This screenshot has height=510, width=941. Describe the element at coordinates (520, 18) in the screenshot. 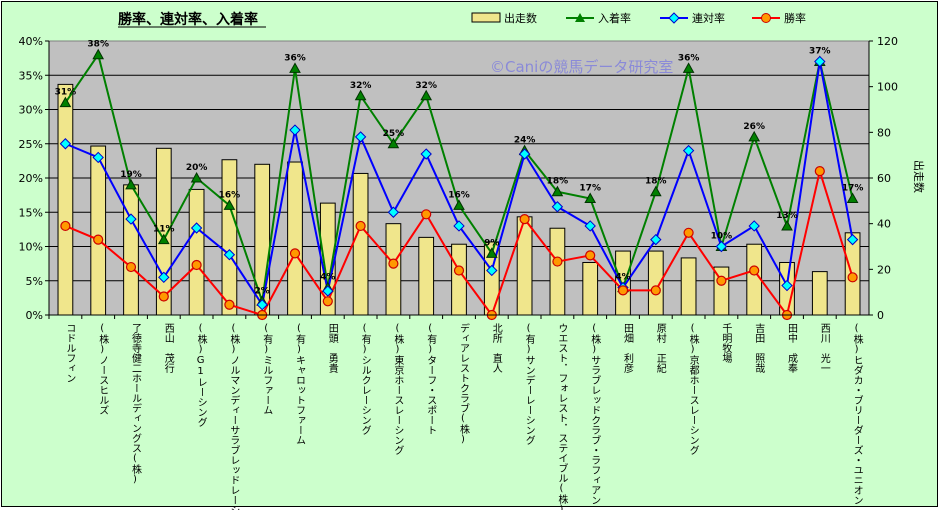

I see `legend-label: 出走数` at that location.